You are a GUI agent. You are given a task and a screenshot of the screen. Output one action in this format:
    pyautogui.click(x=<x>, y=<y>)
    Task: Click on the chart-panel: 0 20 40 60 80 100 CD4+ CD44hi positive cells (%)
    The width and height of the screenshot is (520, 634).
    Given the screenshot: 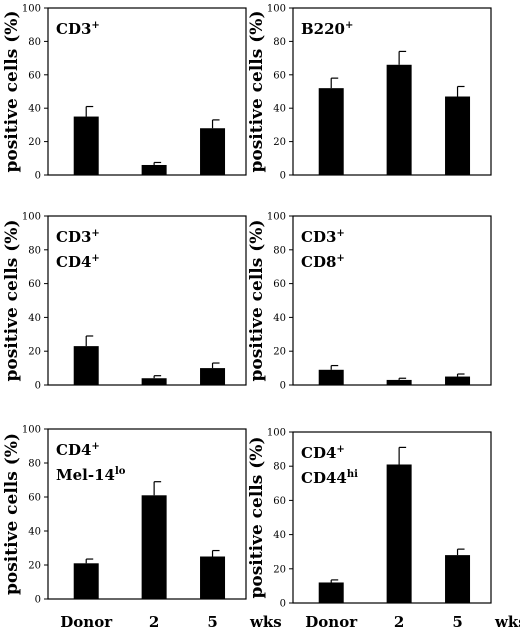 What is the action you would take?
    pyautogui.click(x=369, y=519)
    